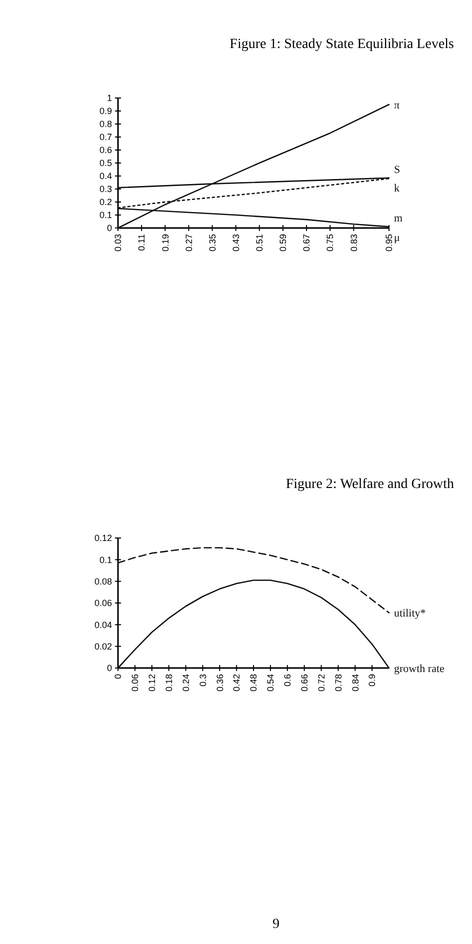 Image resolution: width=472 pixels, height=944 pixels. Describe the element at coordinates (370, 484) in the screenshot. I see `chart-title: Figure 2: Welfare and Growth` at that location.